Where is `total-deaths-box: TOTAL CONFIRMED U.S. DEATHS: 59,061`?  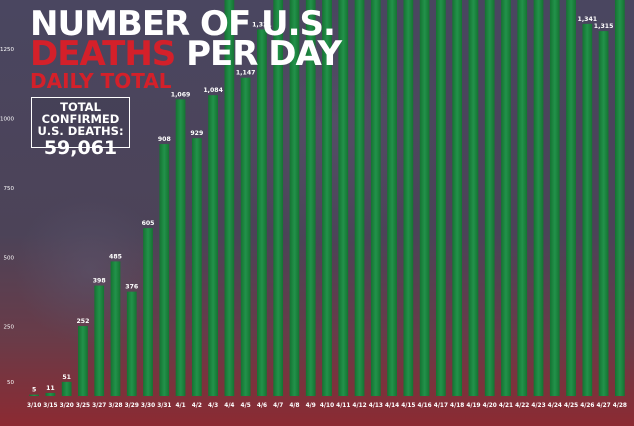 total-deaths-box: TOTAL CONFIRMED U.S. DEATHS: 59,061 is located at coordinates (80, 127).